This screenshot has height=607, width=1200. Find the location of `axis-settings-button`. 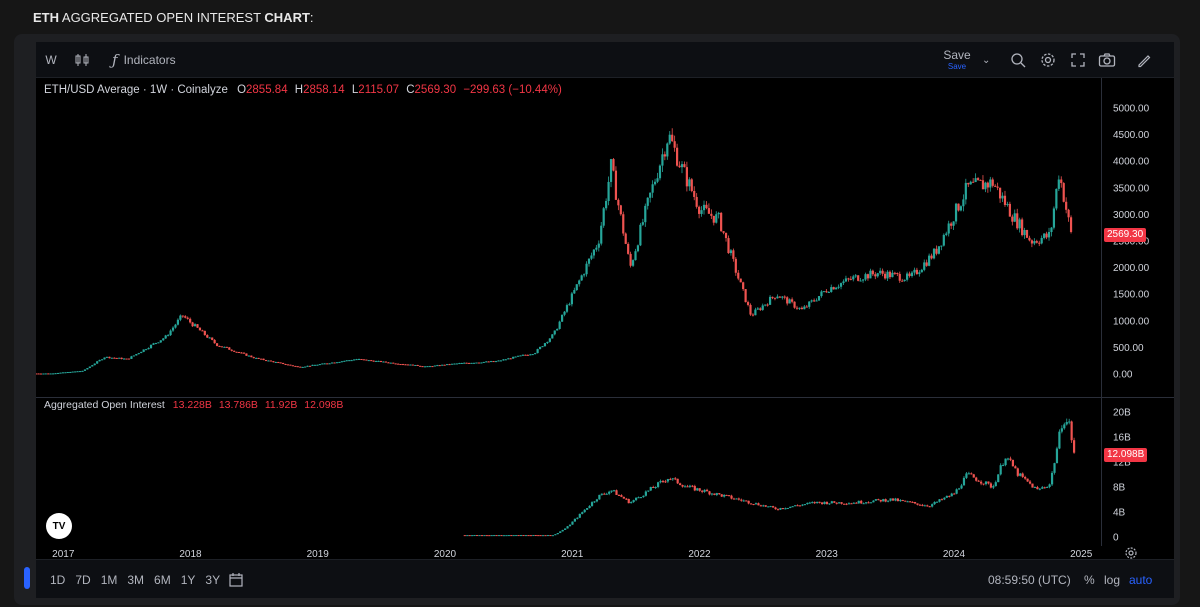

axis-settings-button is located at coordinates (1131, 553).